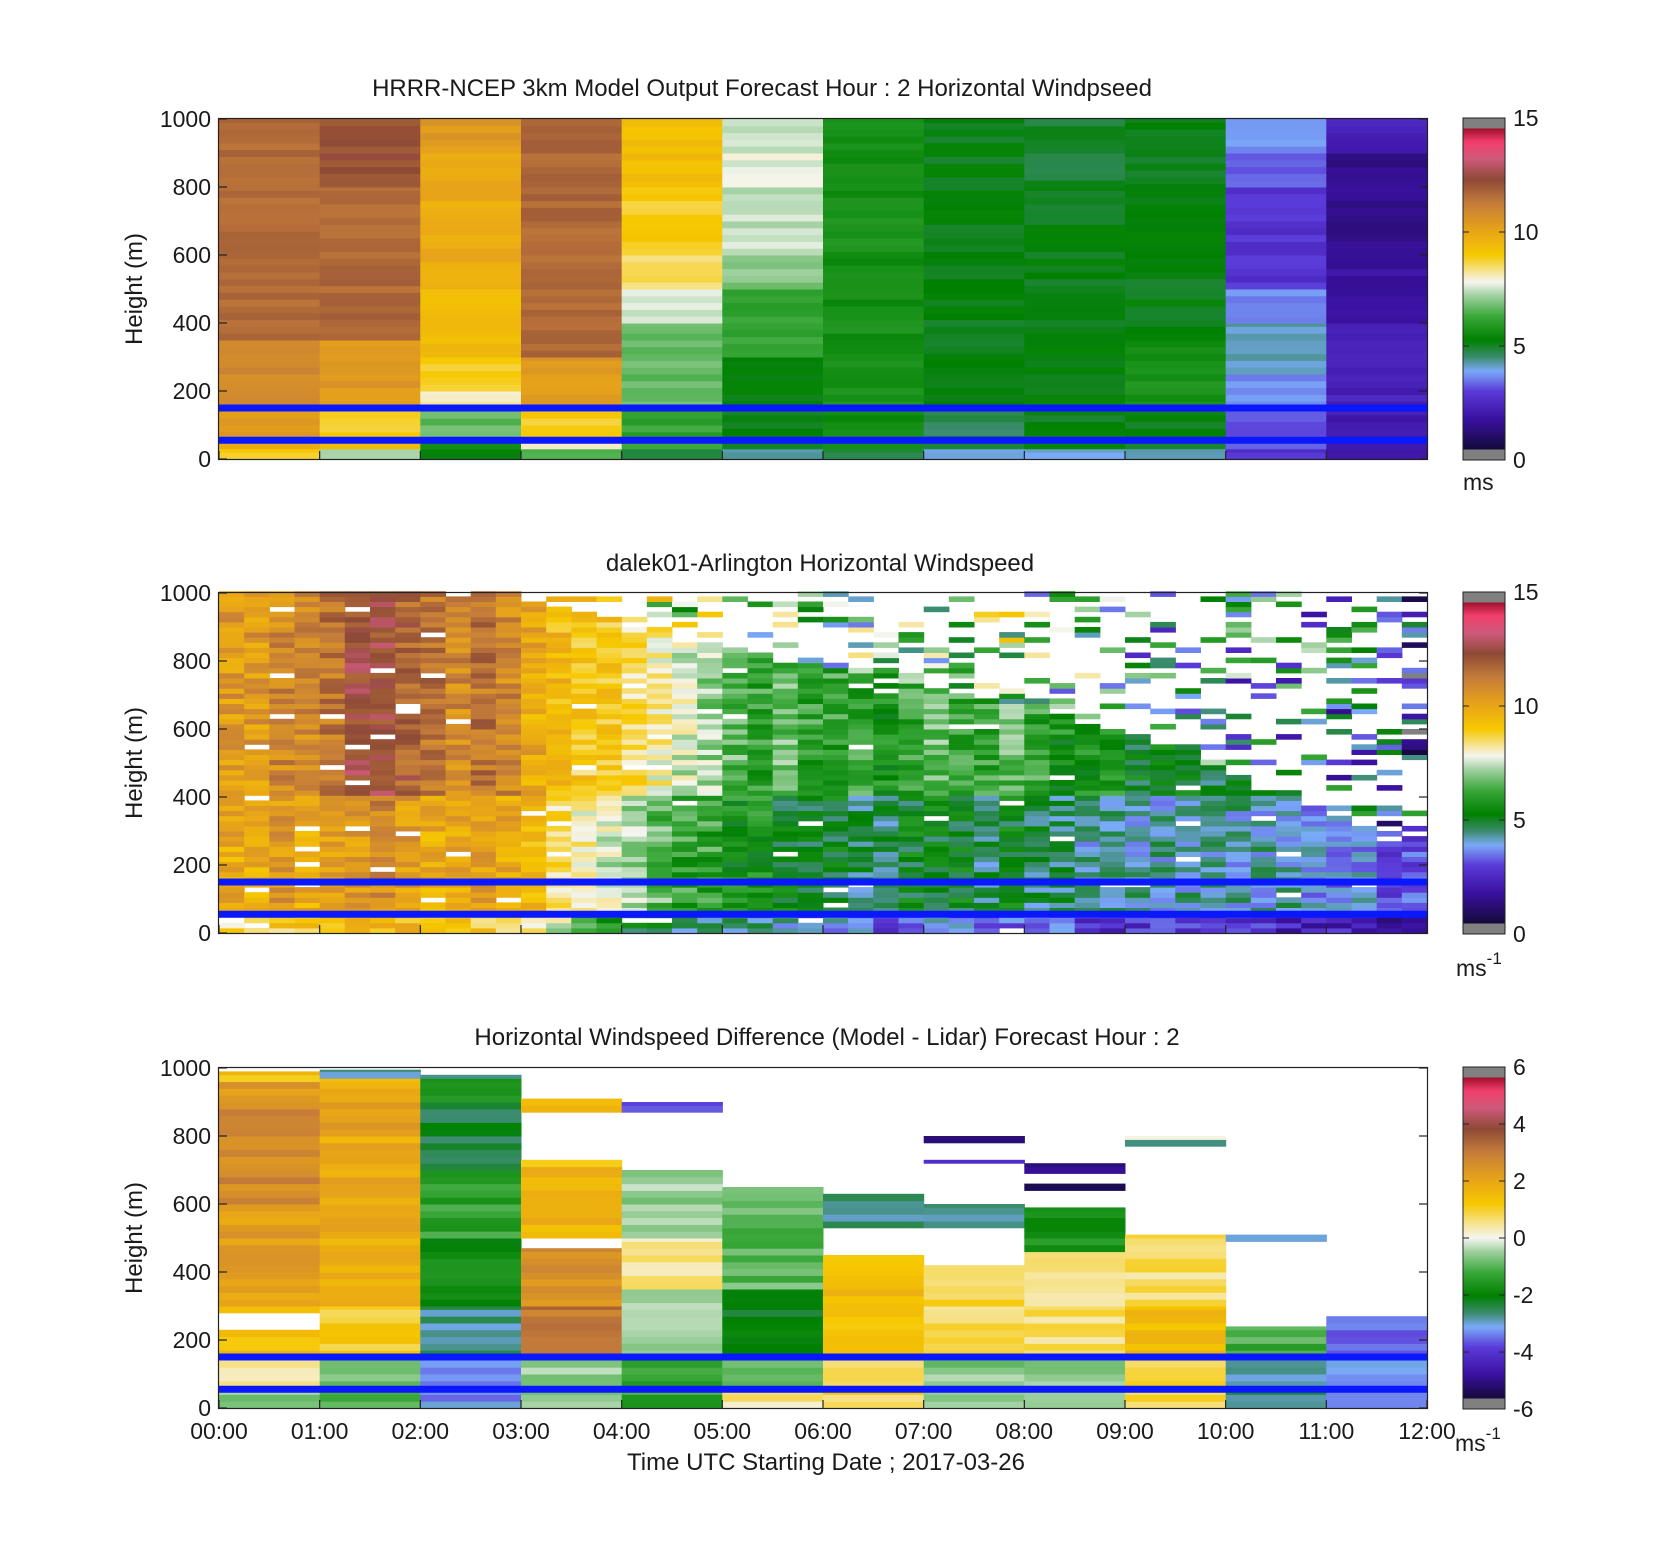 Image resolution: width=1680 pixels, height=1561 pixels. Describe the element at coordinates (1025, 1431) in the screenshot. I see `x-tick-label: 08:00` at that location.